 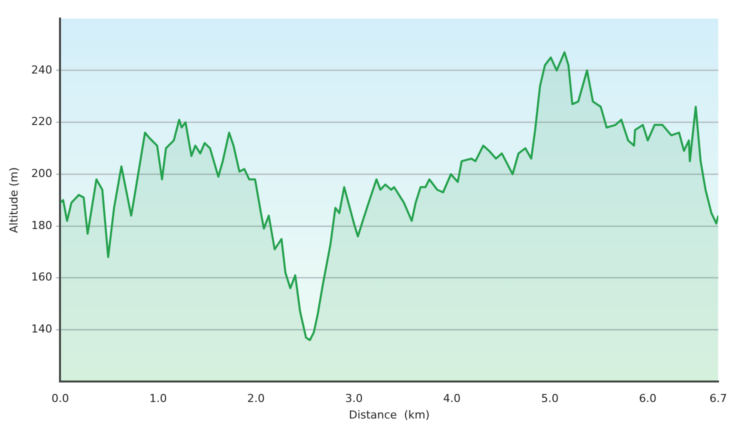 What do you see at coordinates (41, 173) in the screenshot?
I see `y-tick-label: 200` at bounding box center [41, 173].